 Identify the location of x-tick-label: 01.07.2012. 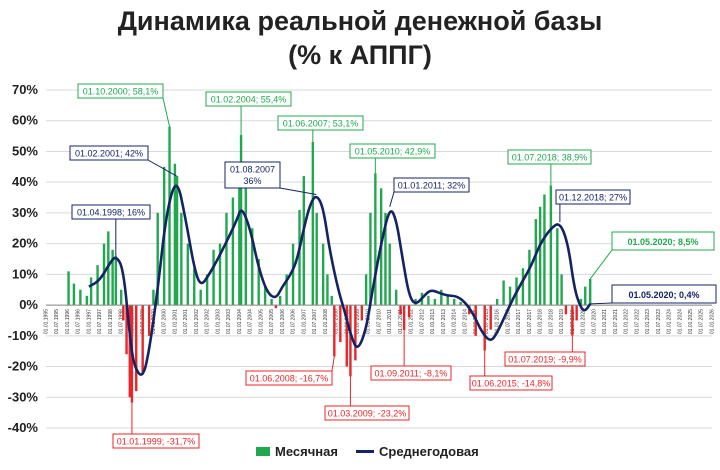
(422, 321).